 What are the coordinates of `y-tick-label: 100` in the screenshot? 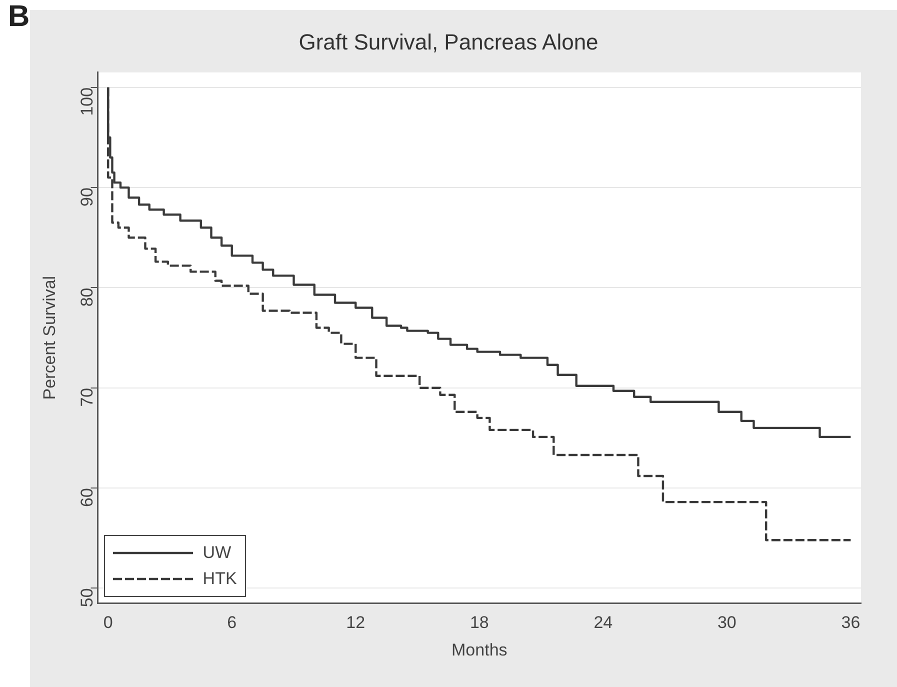 It's located at (86, 101).